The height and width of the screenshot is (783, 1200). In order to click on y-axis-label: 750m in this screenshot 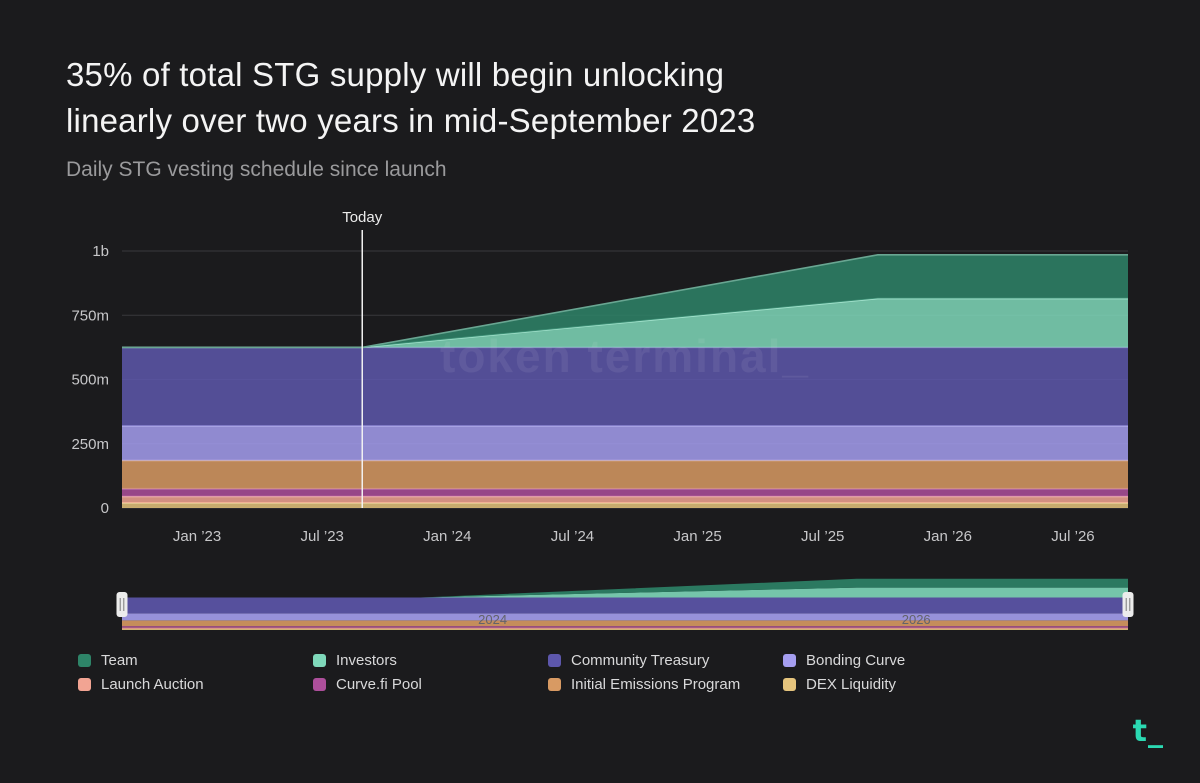, I will do `click(90, 315)`.